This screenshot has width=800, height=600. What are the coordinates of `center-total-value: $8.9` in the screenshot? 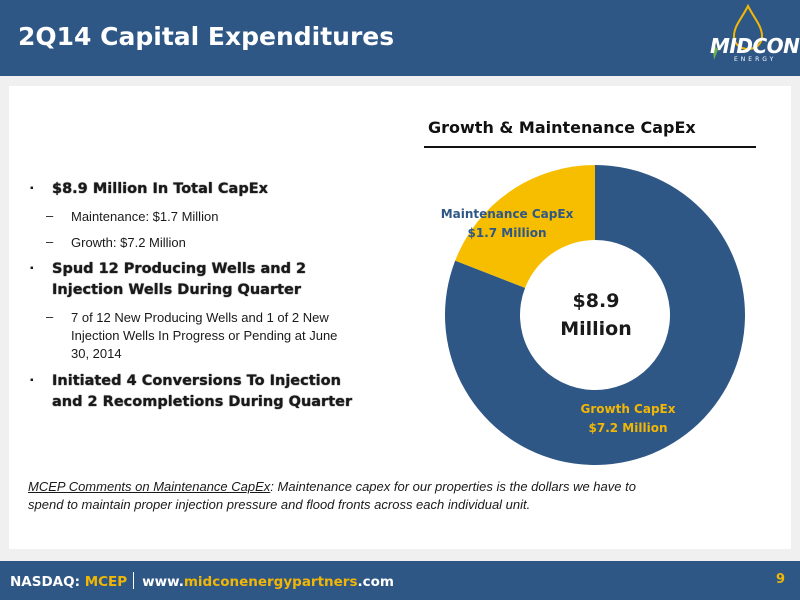 It's located at (596, 301).